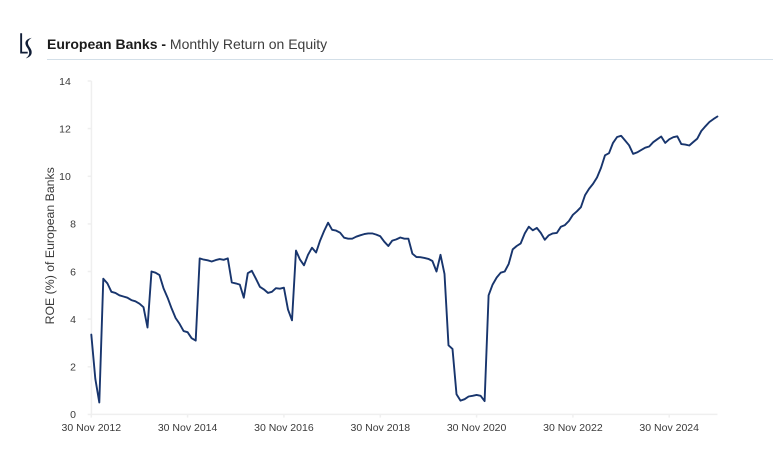 The width and height of the screenshot is (773, 449). Describe the element at coordinates (92, 428) in the screenshot. I see `svg-text: 30 Nov 2012` at that location.